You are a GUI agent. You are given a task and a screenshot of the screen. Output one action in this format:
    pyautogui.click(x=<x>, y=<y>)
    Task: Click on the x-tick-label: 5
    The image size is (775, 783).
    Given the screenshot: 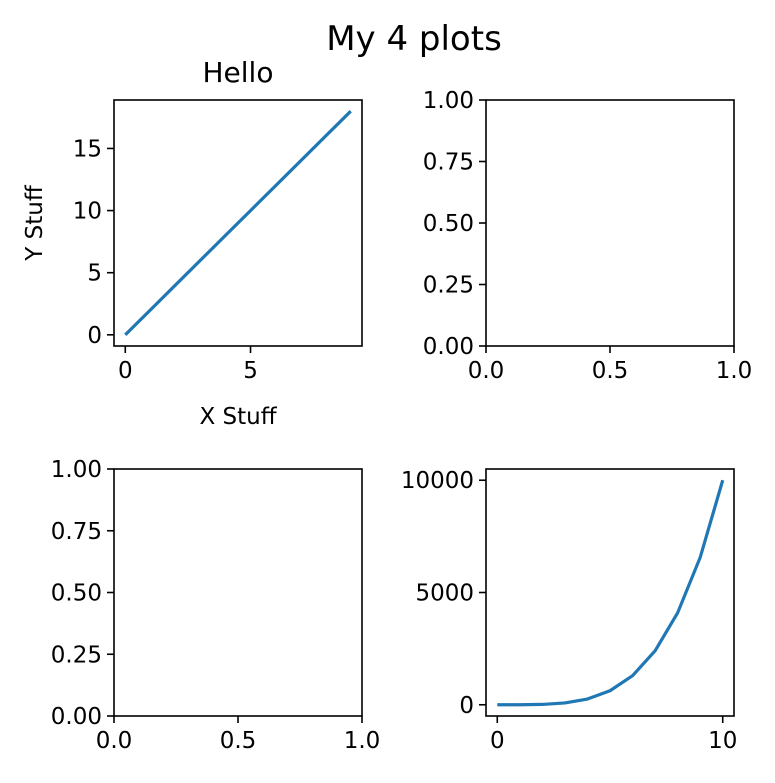 What is the action you would take?
    pyautogui.click(x=250, y=371)
    